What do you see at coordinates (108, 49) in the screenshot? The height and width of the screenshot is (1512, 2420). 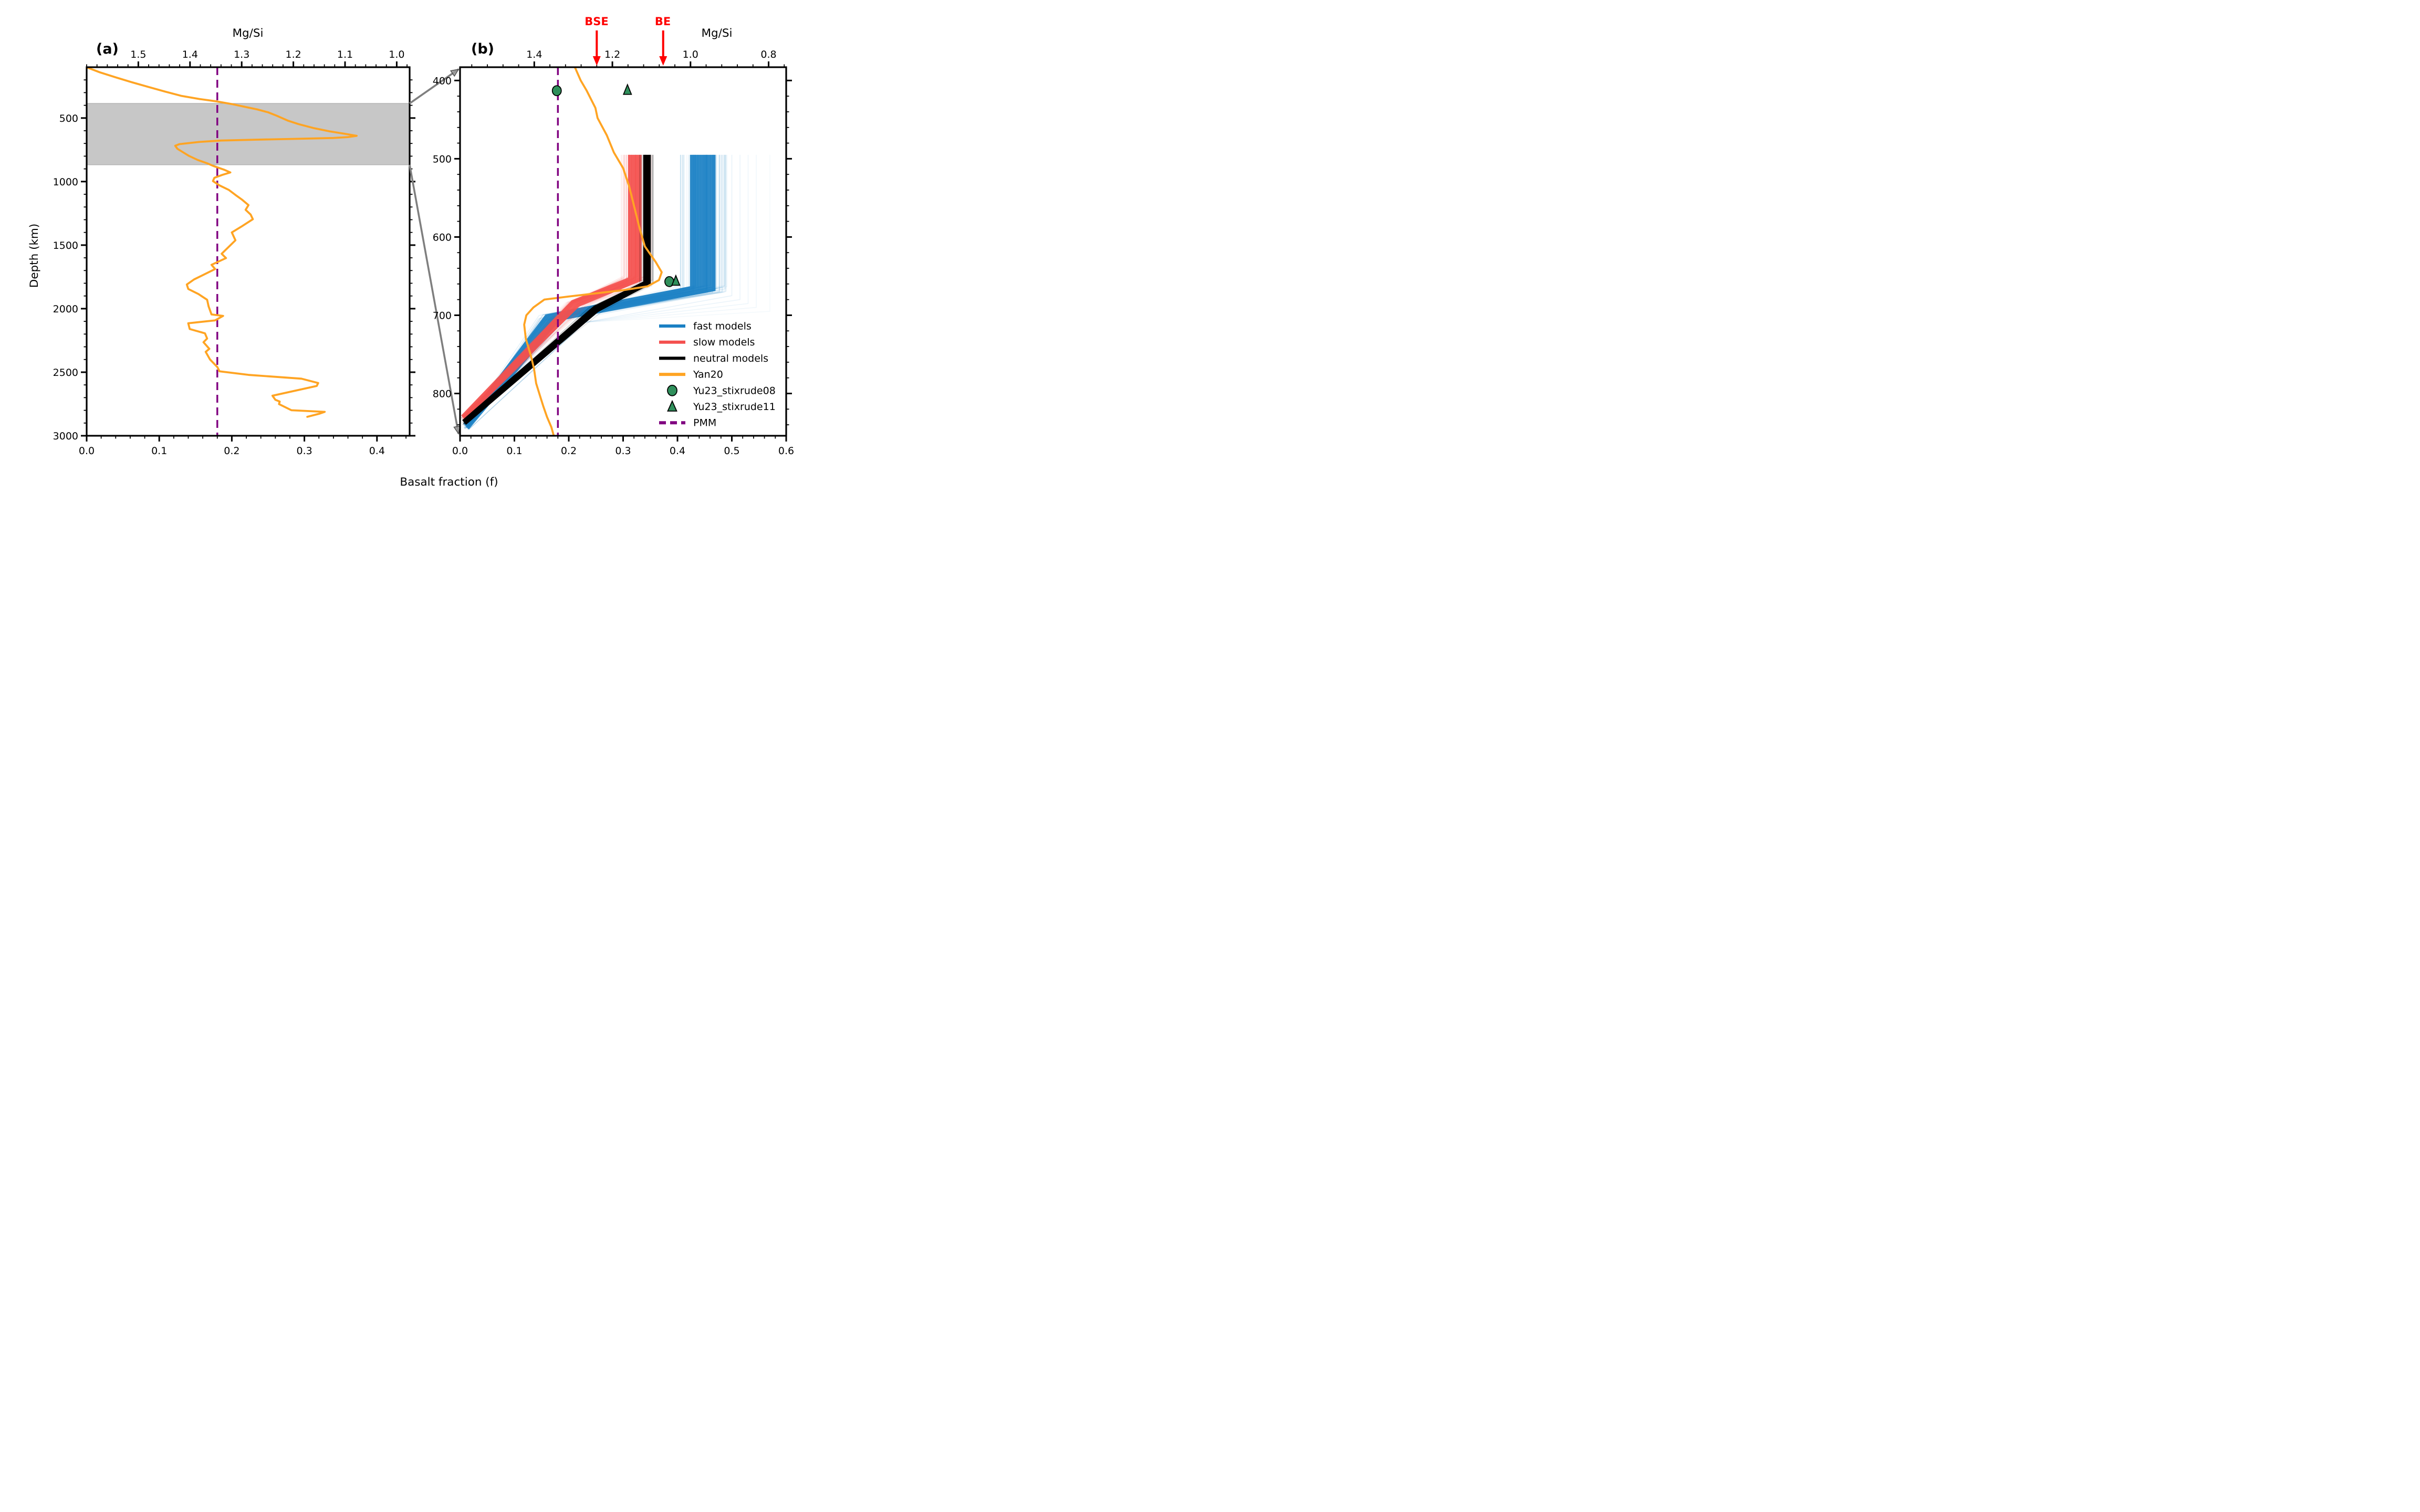 I see `panel-a-letter: (a)` at bounding box center [108, 49].